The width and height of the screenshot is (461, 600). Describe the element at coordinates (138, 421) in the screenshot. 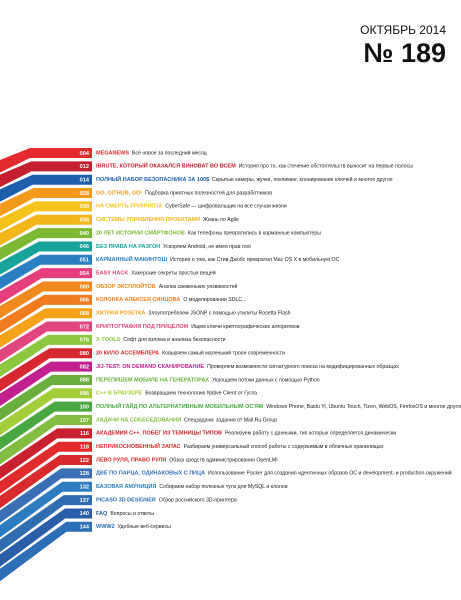

I see `article-title: ЗАДАЧИ НА СОБЕСЕДОВАНИИ` at that location.